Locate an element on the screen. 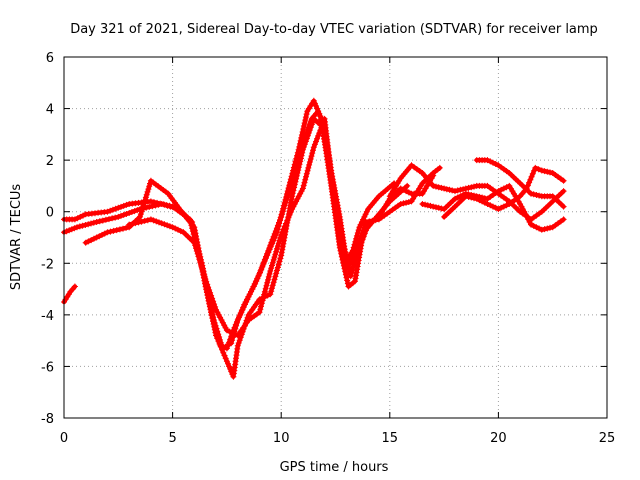 Image resolution: width=640 pixels, height=480 pixels. series-pass-a is located at coordinates (69, 294).